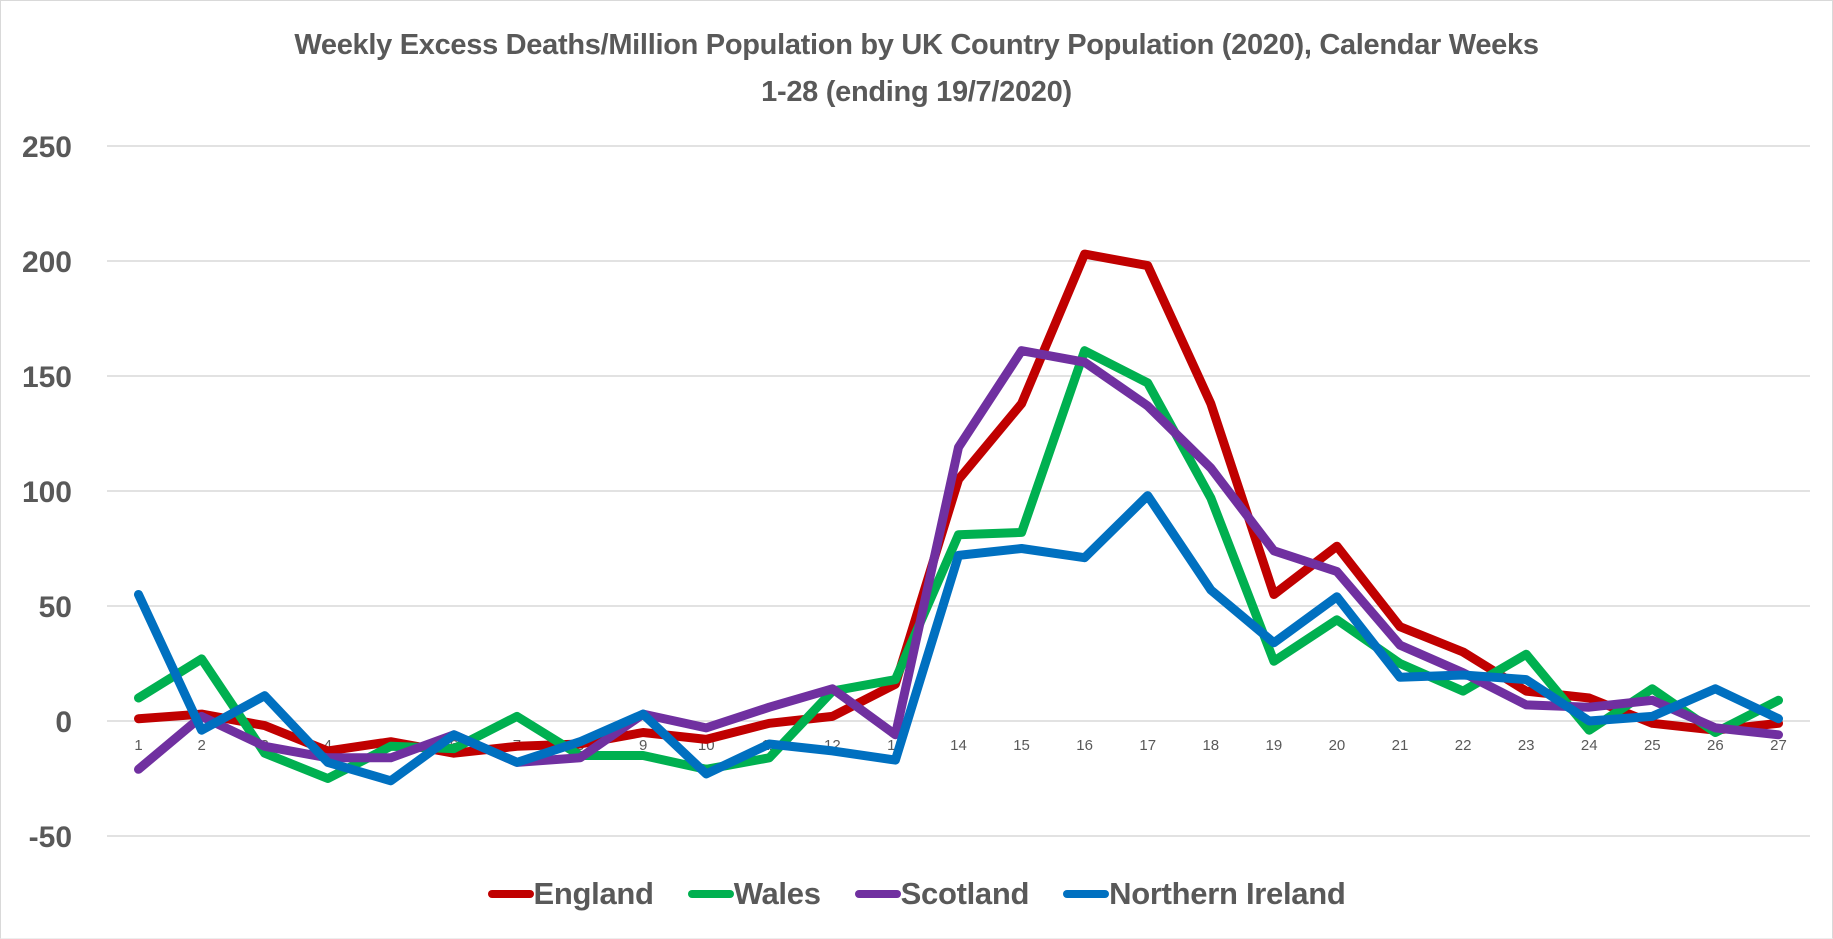  Describe the element at coordinates (47, 262) in the screenshot. I see `y-tick-label: 200` at that location.